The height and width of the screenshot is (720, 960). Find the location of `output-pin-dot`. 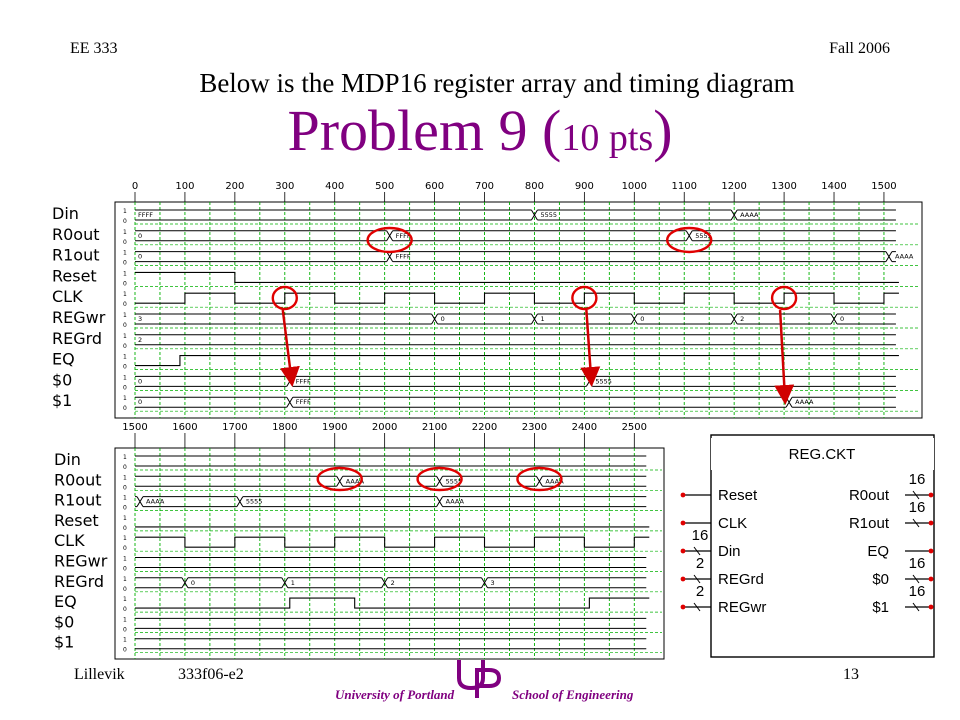

output-pin-dot is located at coordinates (931, 495).